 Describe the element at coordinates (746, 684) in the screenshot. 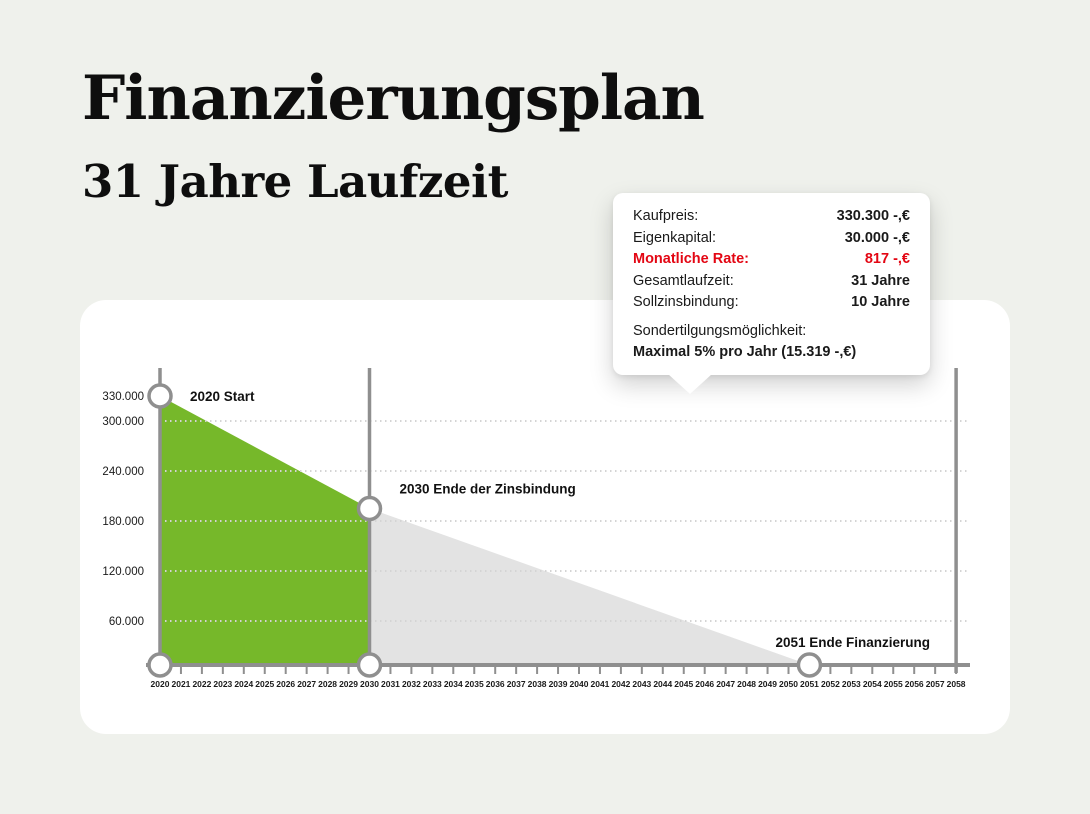

I see `x-tick-label-2048: 2048` at that location.